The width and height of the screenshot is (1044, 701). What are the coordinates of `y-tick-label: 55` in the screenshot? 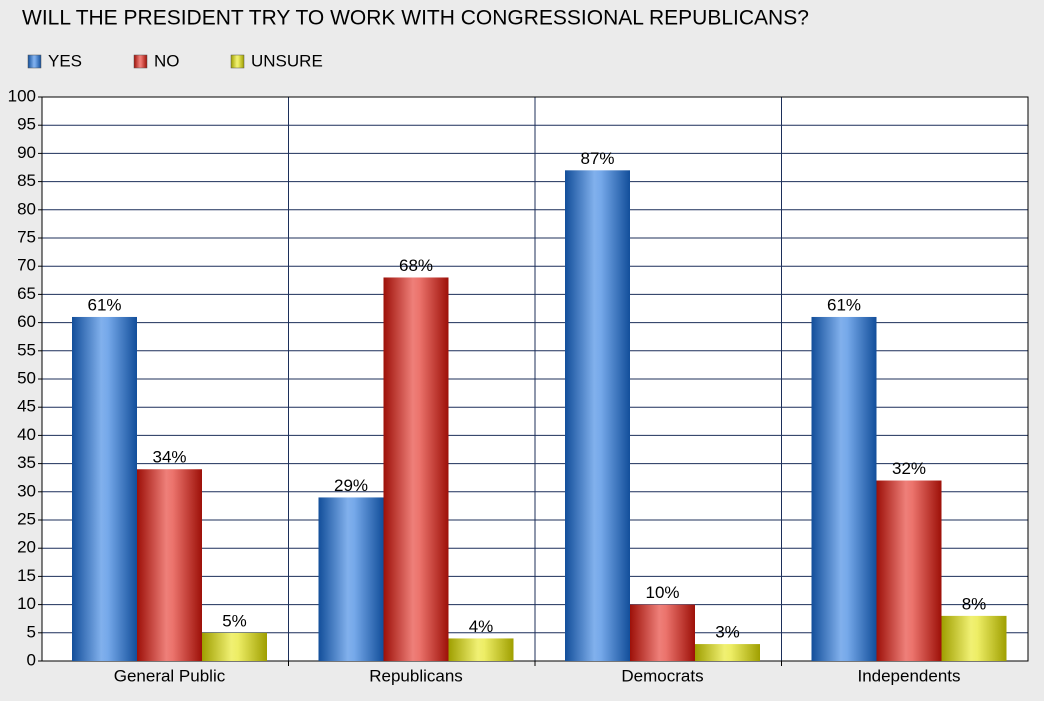 It's located at (26, 349).